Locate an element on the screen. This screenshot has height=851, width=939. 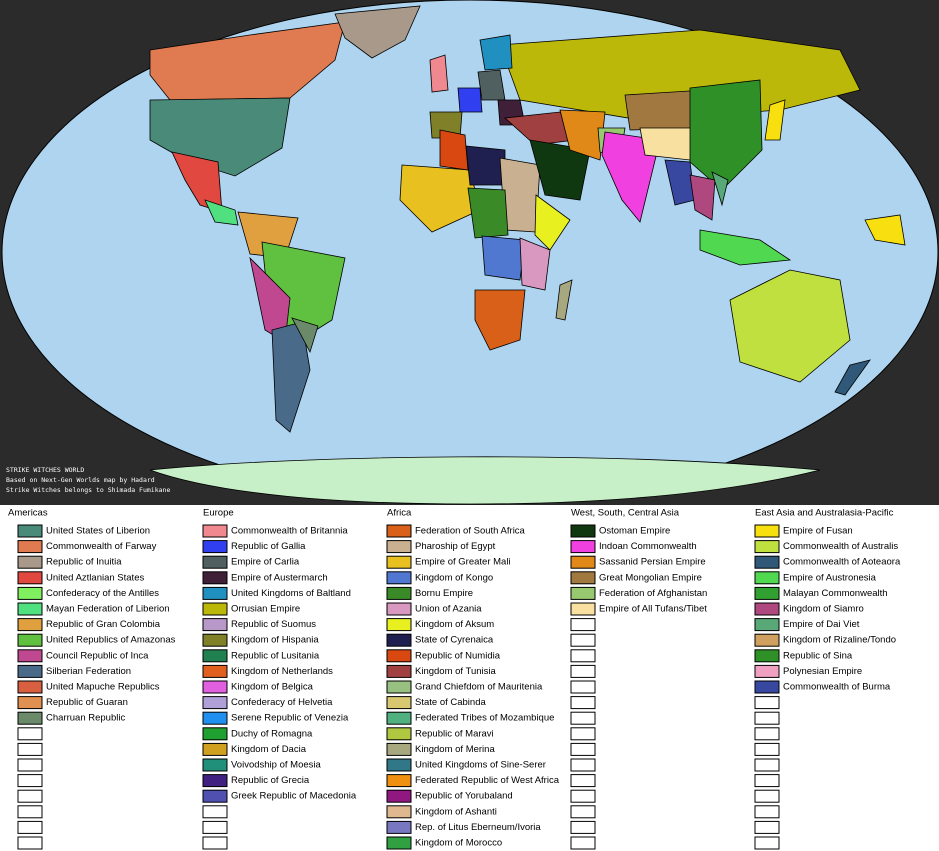
legend-label: United Republics of Amazonas is located at coordinates (111, 640).